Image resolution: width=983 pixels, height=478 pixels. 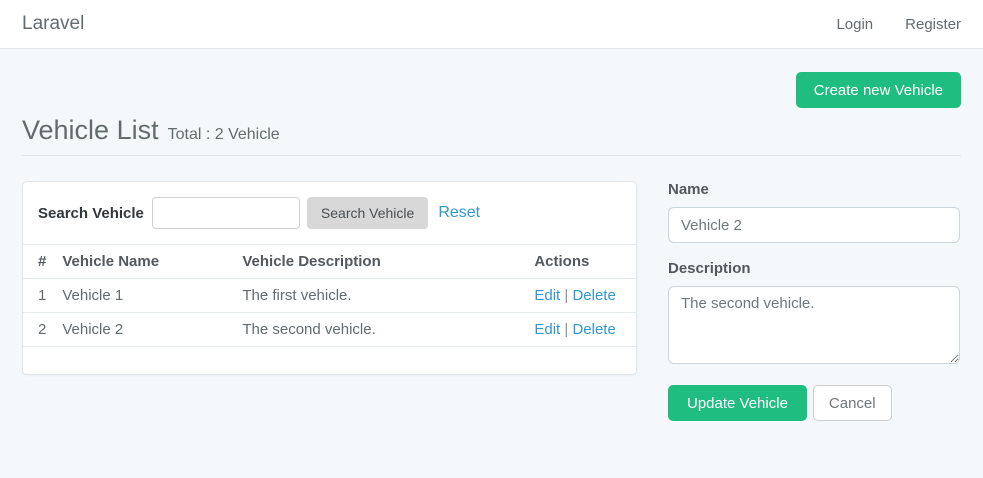 What do you see at coordinates (144, 329) in the screenshot?
I see `vehicle-name: Vehicle 2` at bounding box center [144, 329].